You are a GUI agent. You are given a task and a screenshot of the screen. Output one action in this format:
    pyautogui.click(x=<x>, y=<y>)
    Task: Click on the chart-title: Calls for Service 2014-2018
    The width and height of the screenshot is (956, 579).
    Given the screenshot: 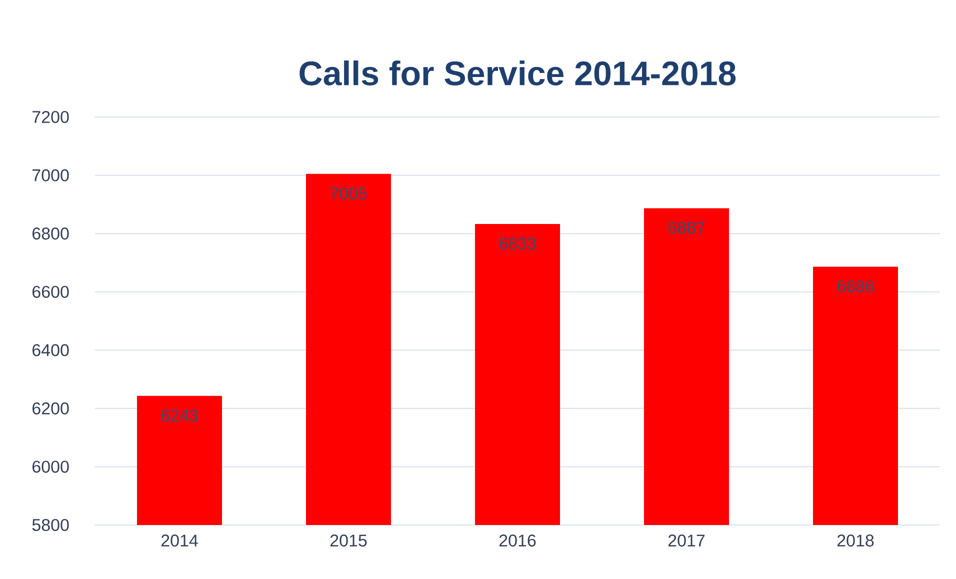 What is the action you would take?
    pyautogui.click(x=518, y=73)
    